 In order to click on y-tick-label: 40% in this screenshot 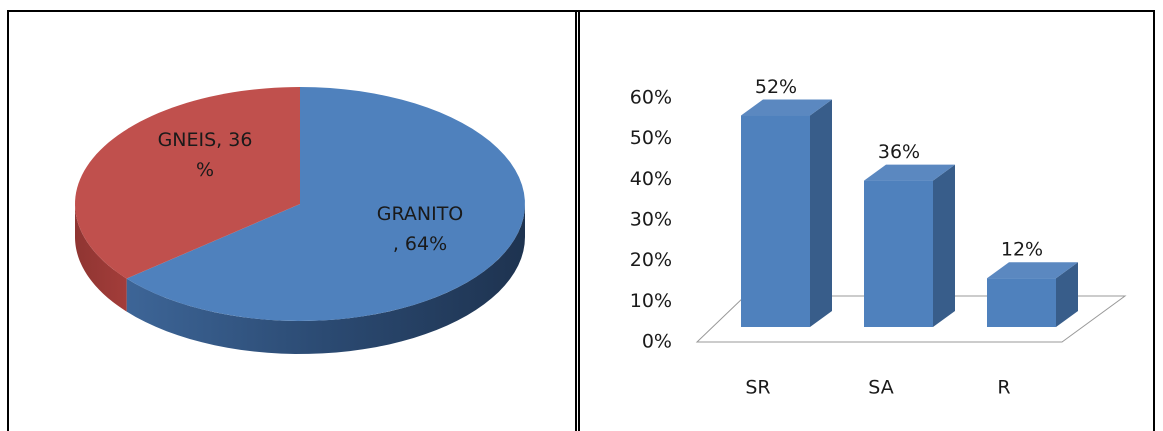, I will do `click(651, 179)`.